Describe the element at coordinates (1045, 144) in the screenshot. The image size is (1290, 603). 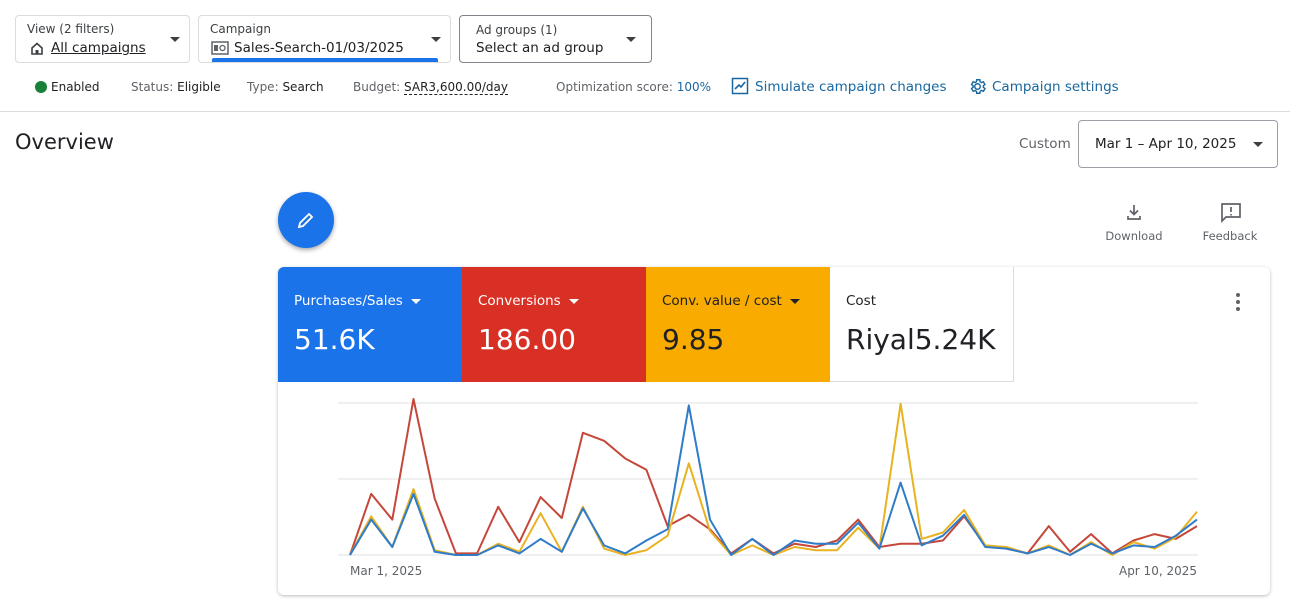
I see `range-label: Custom` at that location.